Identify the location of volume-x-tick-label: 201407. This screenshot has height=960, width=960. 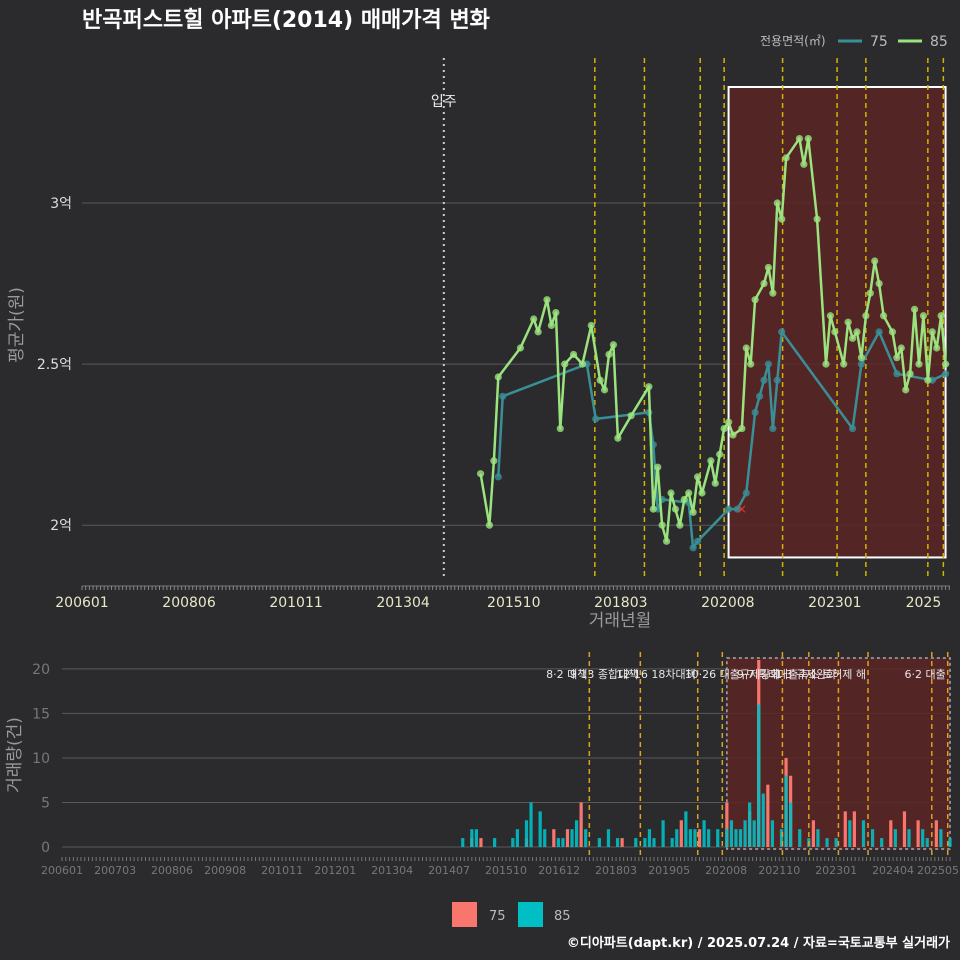
(449, 870).